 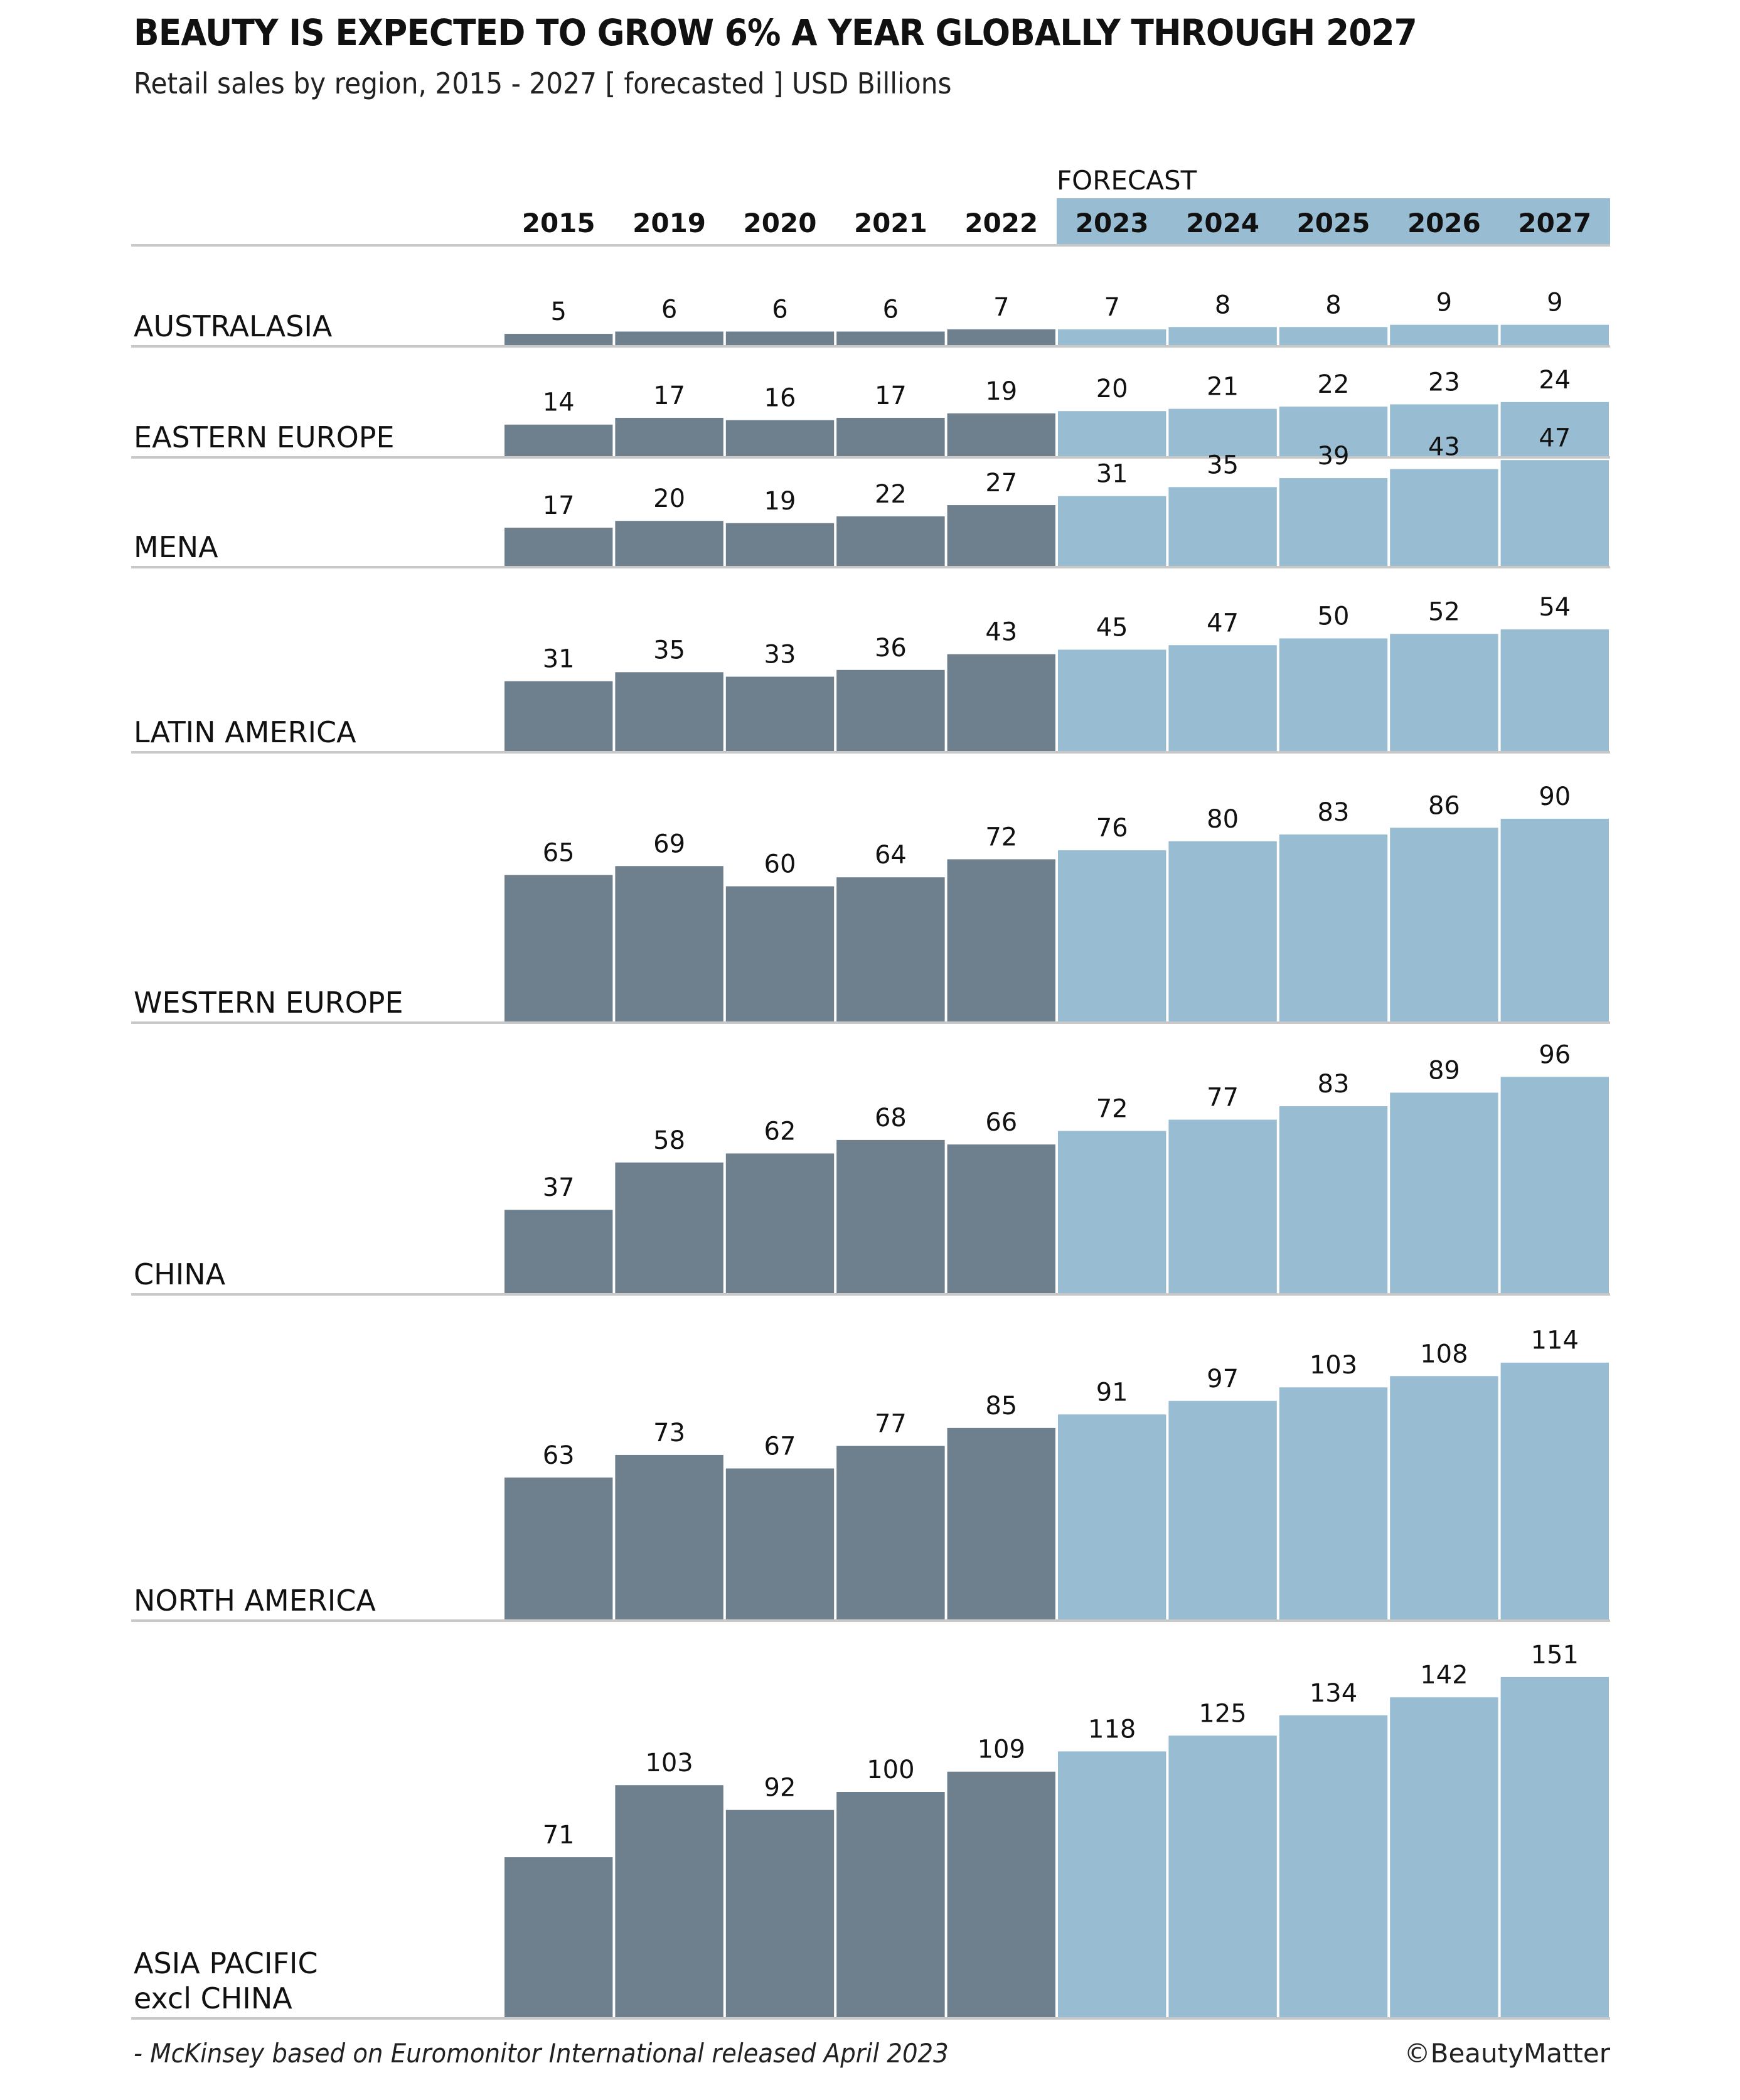 I want to click on data-label: 19, so click(x=780, y=501).